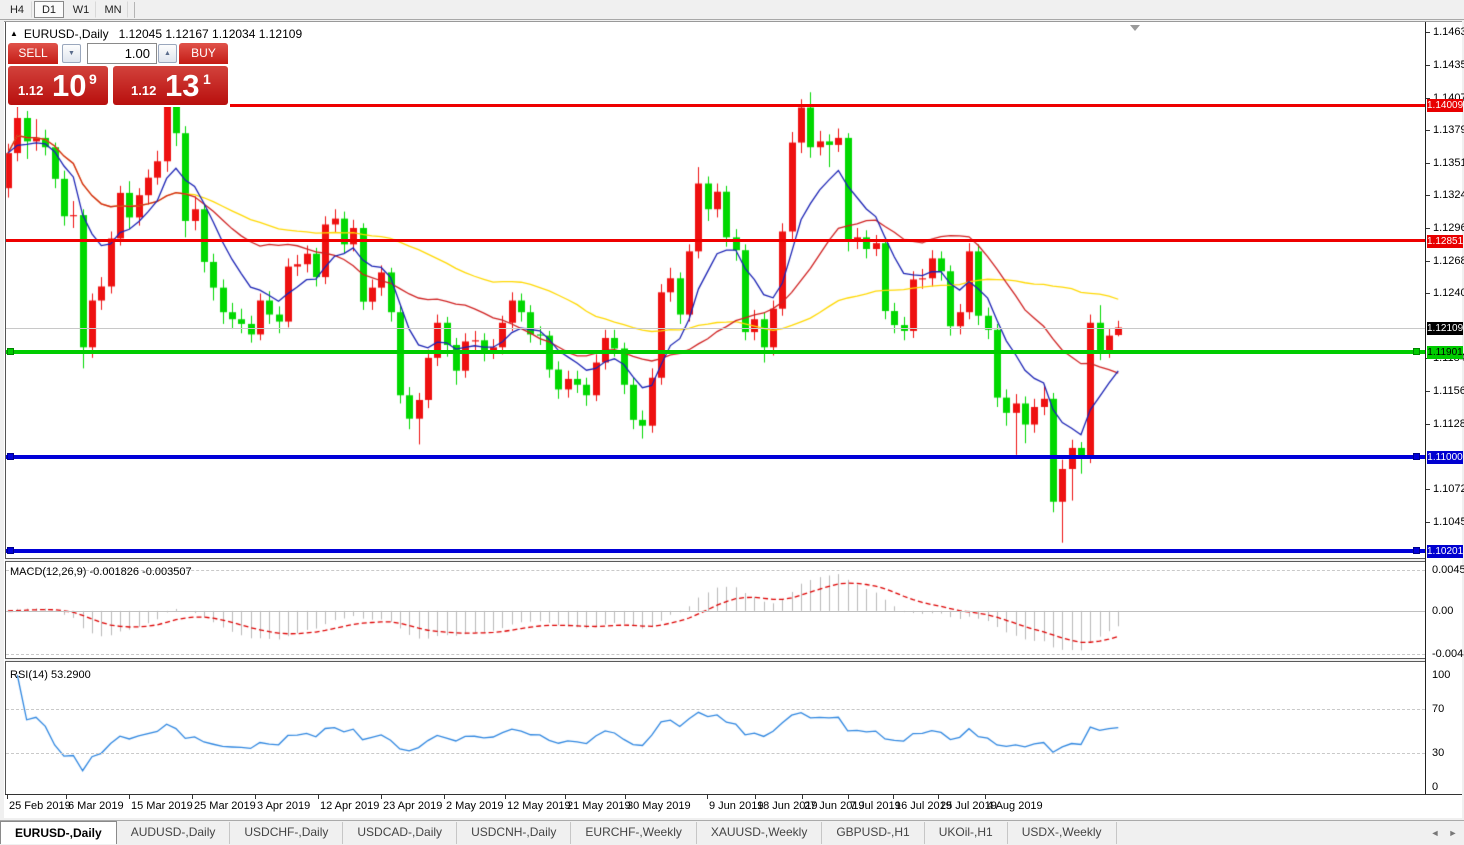 Image resolution: width=1464 pixels, height=845 pixels. Describe the element at coordinates (70, 675) in the screenshot. I see `rsi-value: 53.2900` at that location.